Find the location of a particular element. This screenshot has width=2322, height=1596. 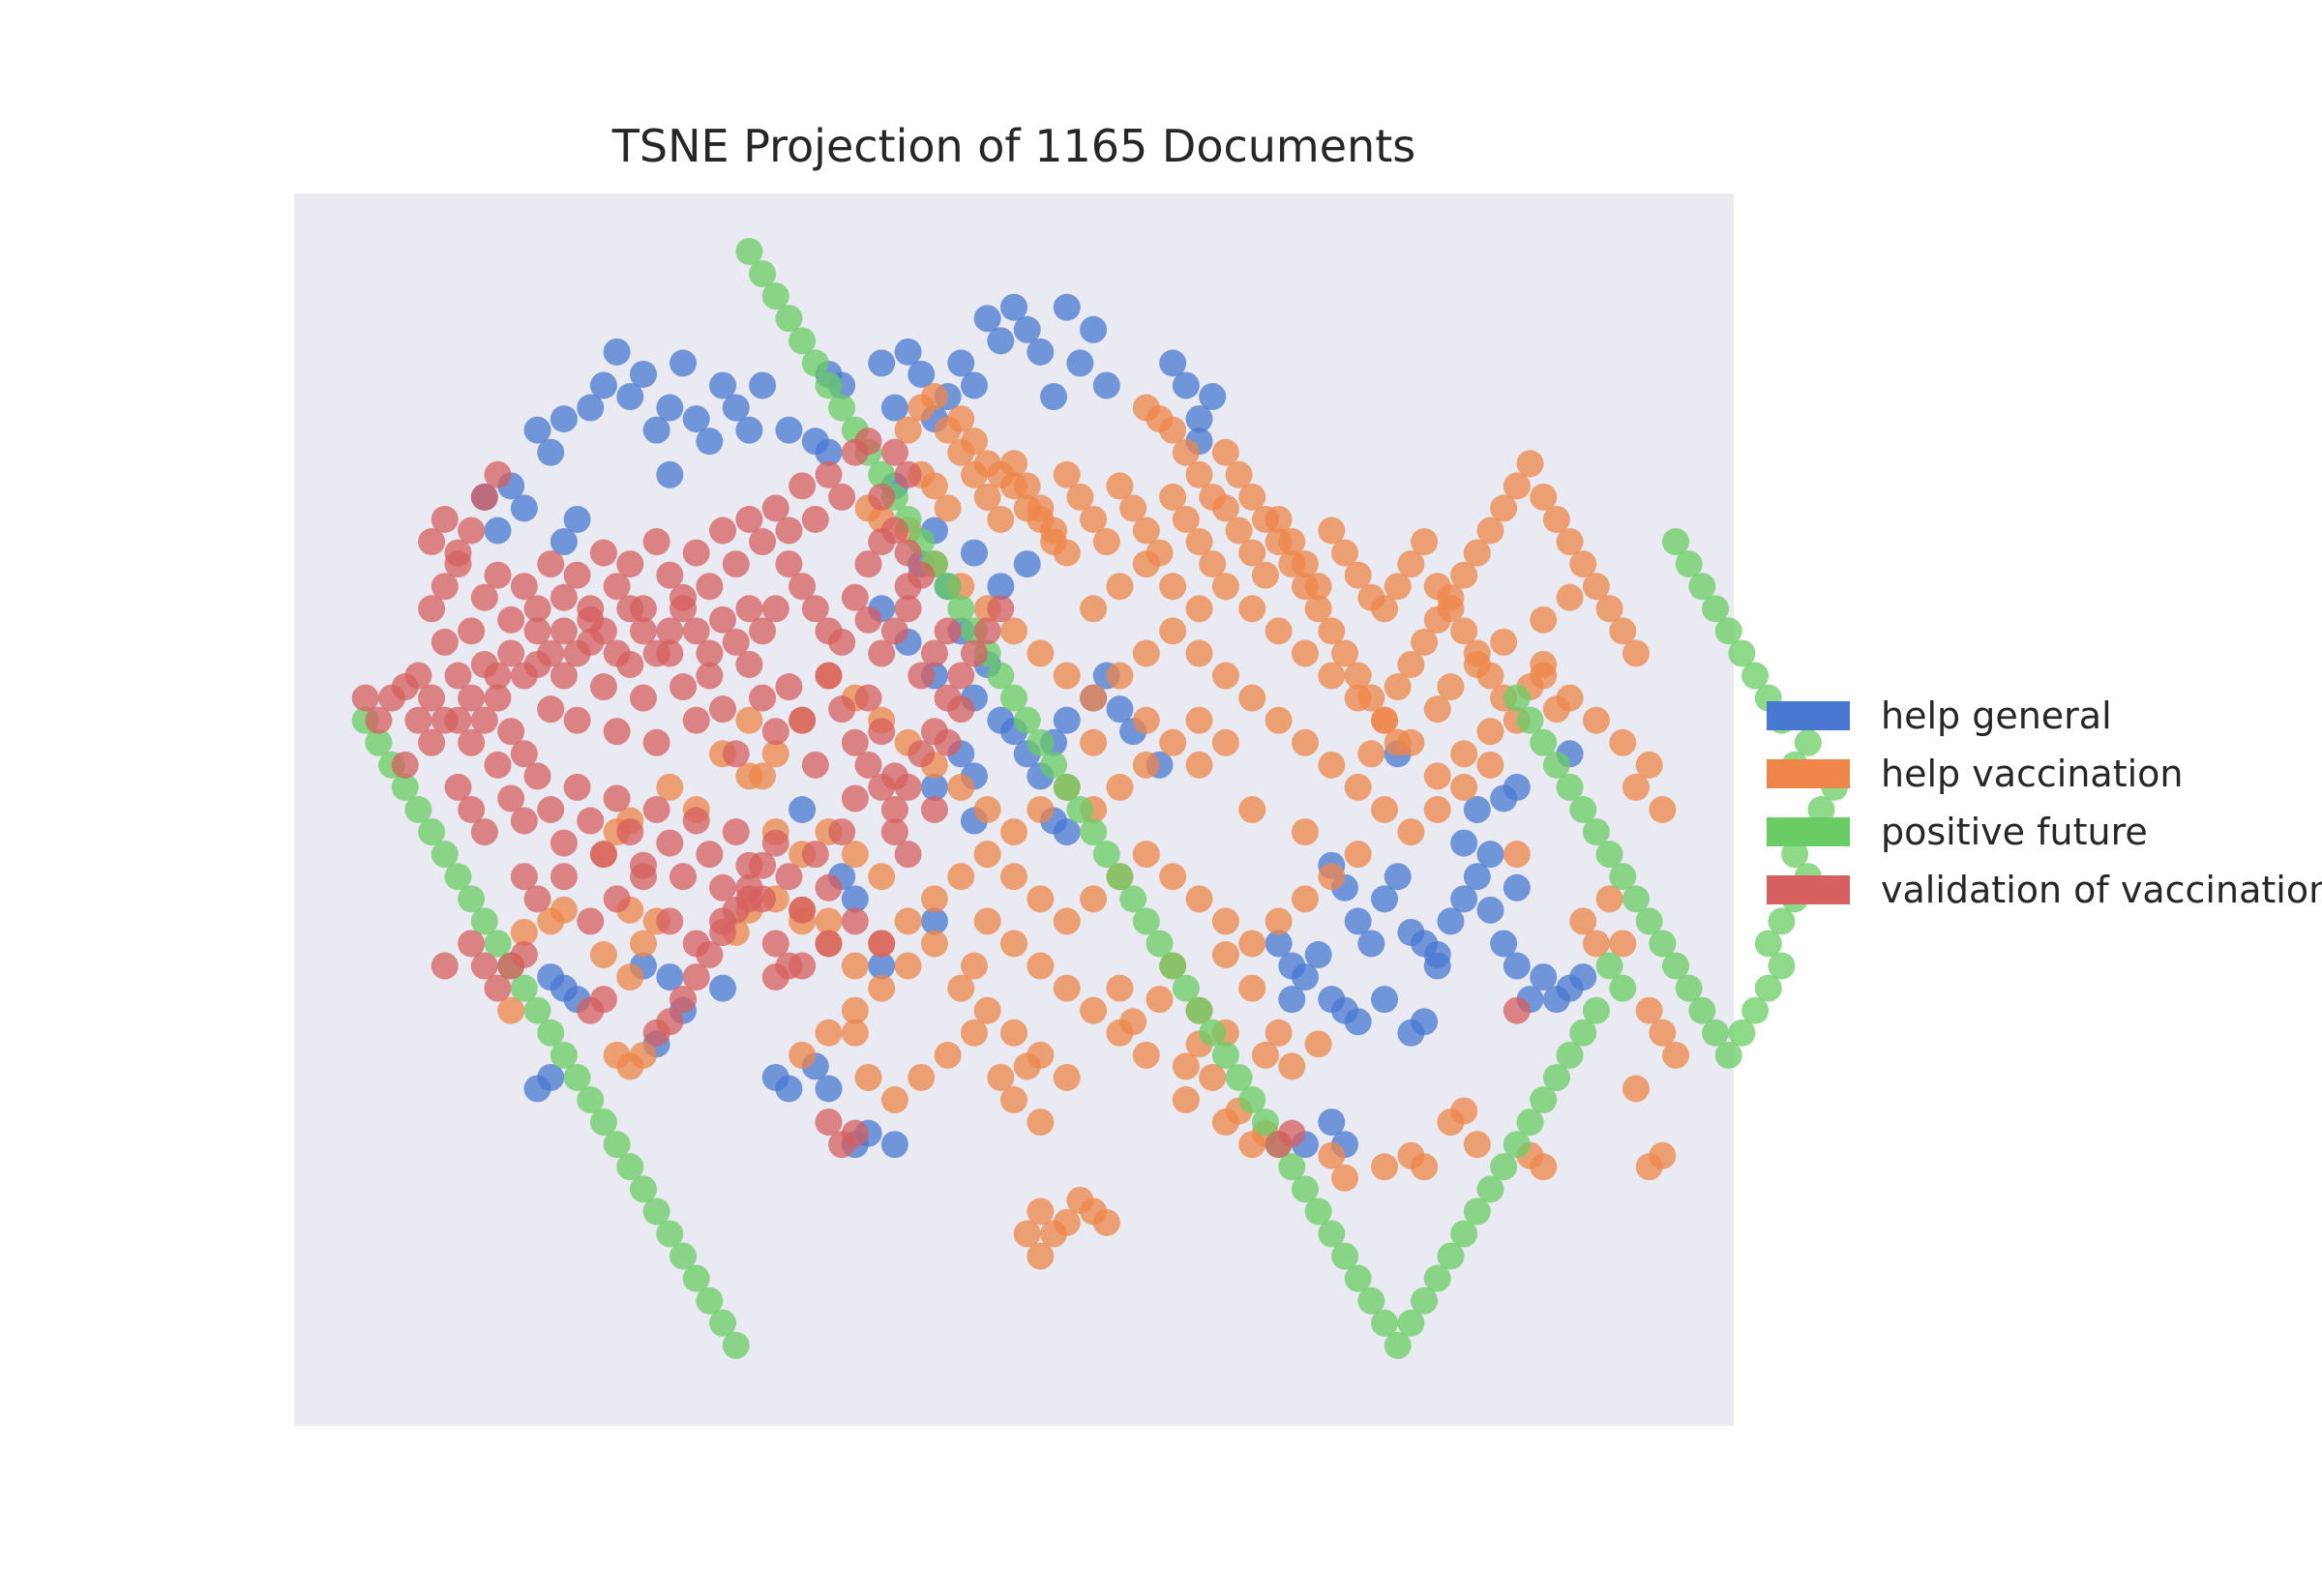

legend-swatch-positive-future is located at coordinates (1808, 831).